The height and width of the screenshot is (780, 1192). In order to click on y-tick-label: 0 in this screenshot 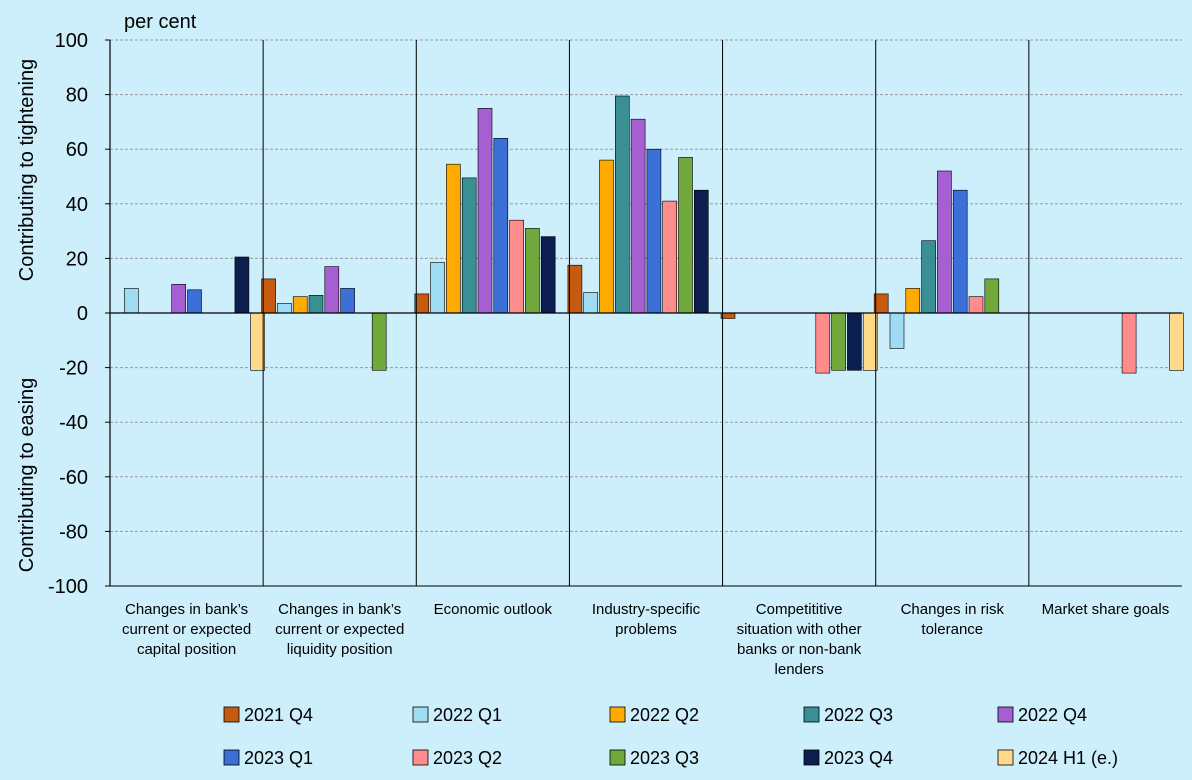, I will do `click(82, 314)`.